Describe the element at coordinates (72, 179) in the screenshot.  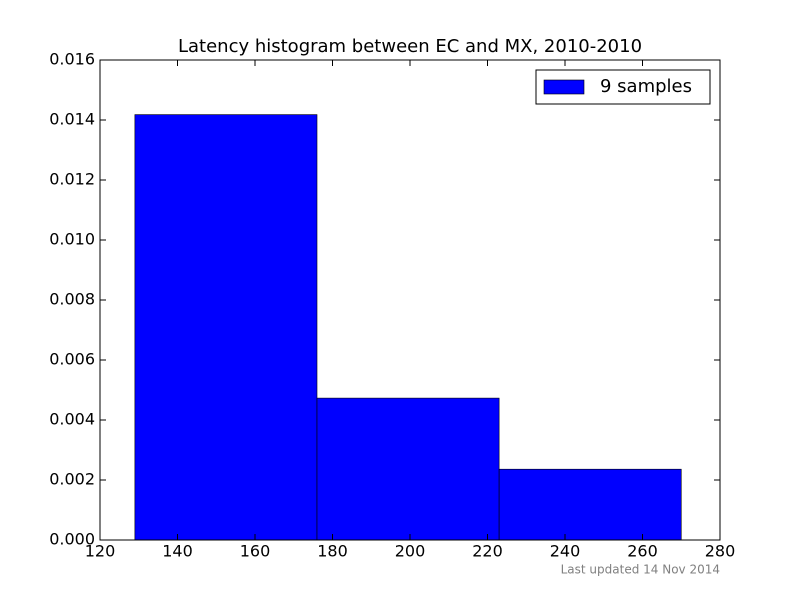
I see `y-tick-label: 0.012` at that location.